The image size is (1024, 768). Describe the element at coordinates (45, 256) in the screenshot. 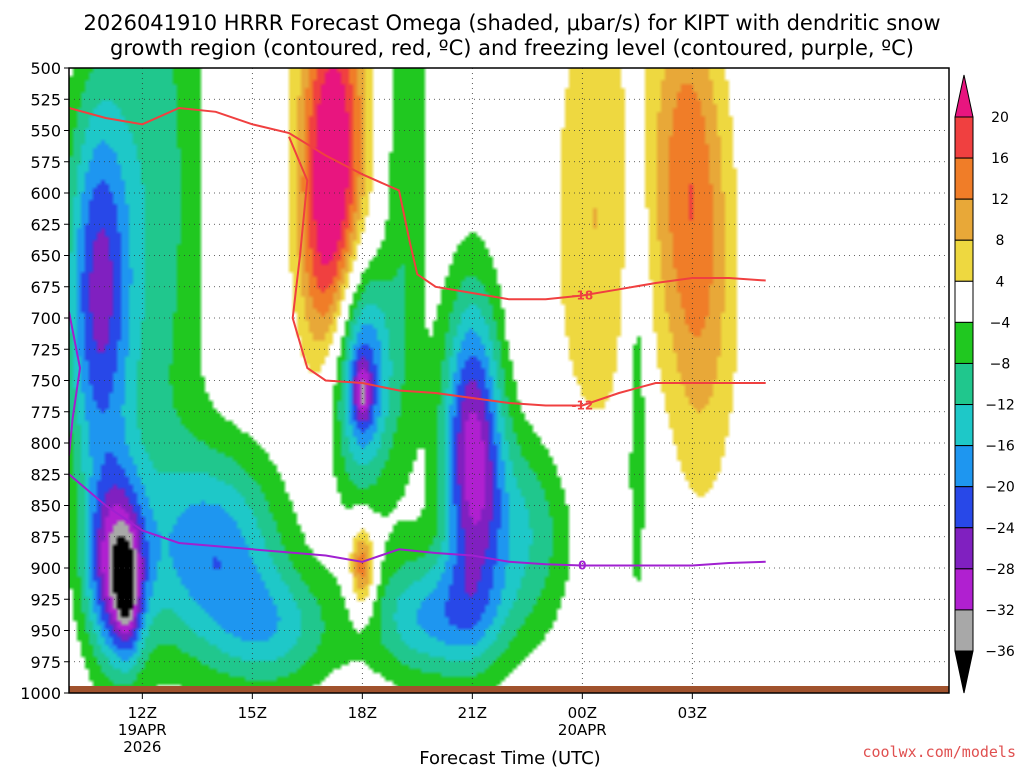

I see `y-tick-label: 650` at that location.